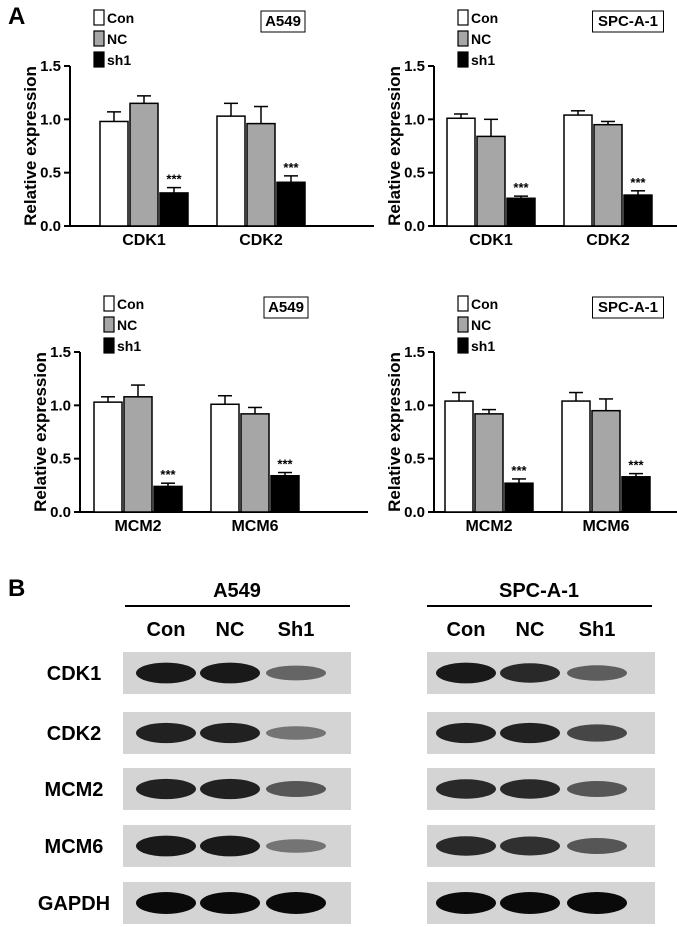  I want to click on bar-sh1-mcm6, so click(636, 494).